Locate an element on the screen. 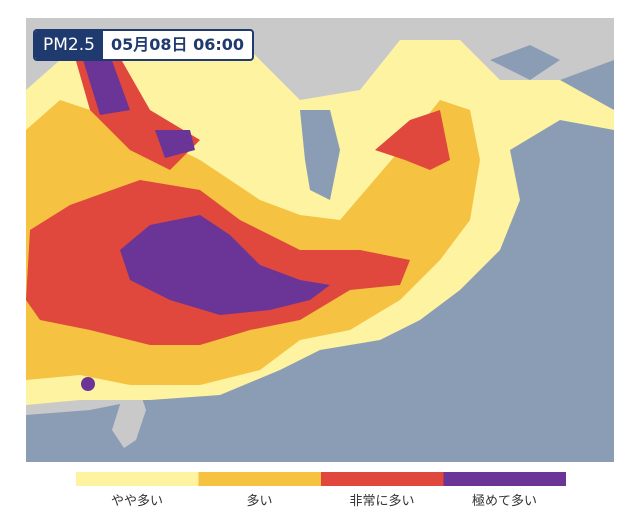 The width and height of the screenshot is (640, 526). sea is located at coordinates (320, 155).